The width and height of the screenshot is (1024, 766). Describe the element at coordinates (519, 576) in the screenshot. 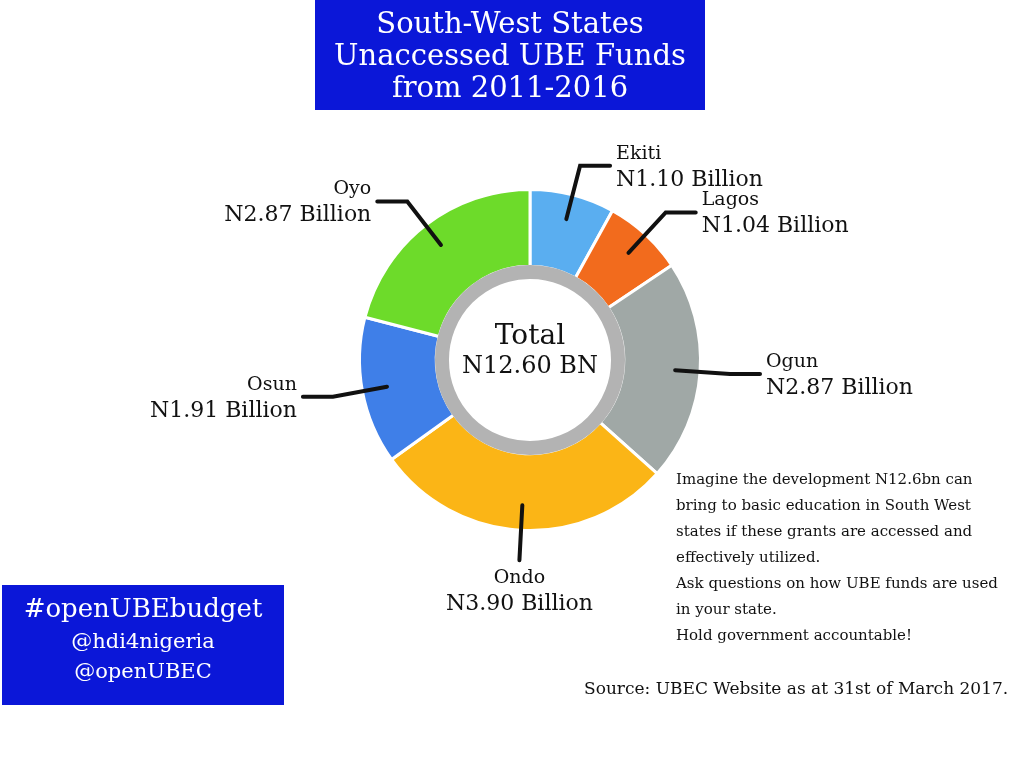

I see `slice-label: Ondo` at that location.